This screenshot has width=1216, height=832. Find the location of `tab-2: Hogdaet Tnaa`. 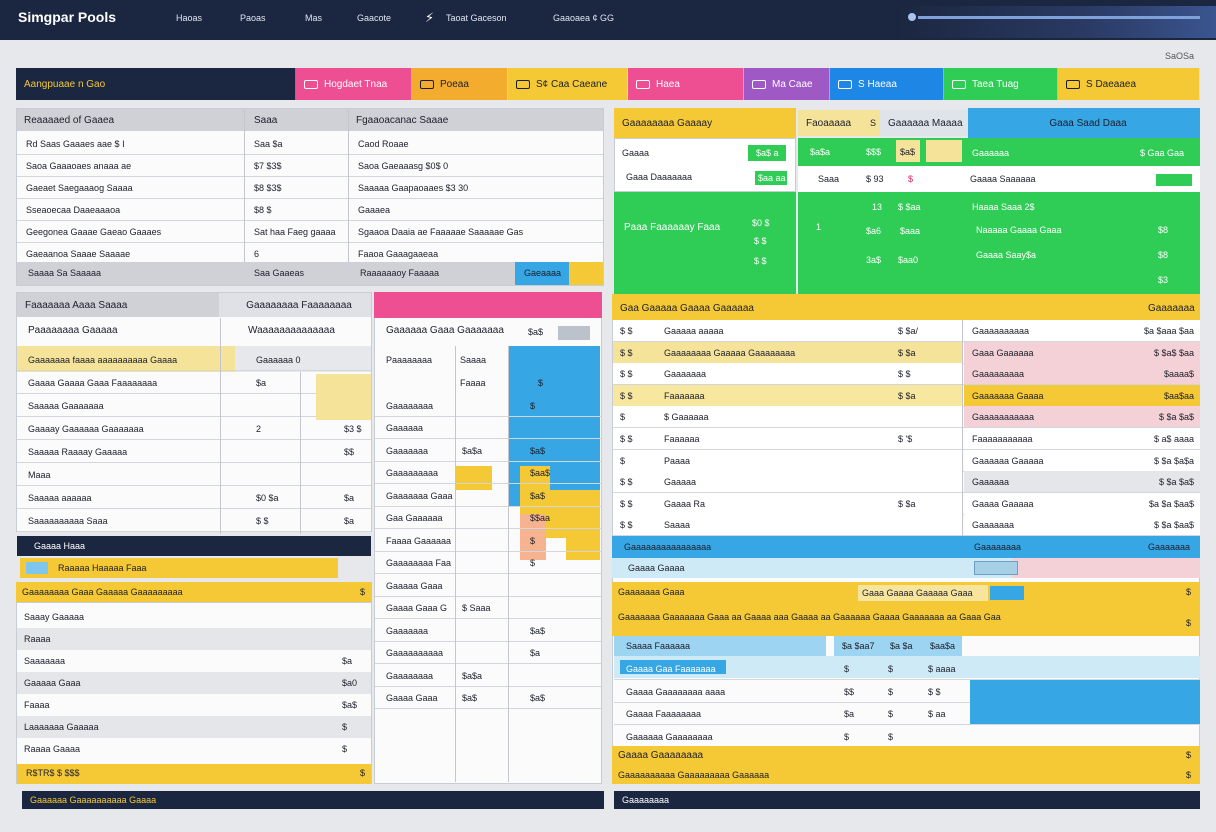

tab-2: Hogdaet Tnaa is located at coordinates (354, 84).